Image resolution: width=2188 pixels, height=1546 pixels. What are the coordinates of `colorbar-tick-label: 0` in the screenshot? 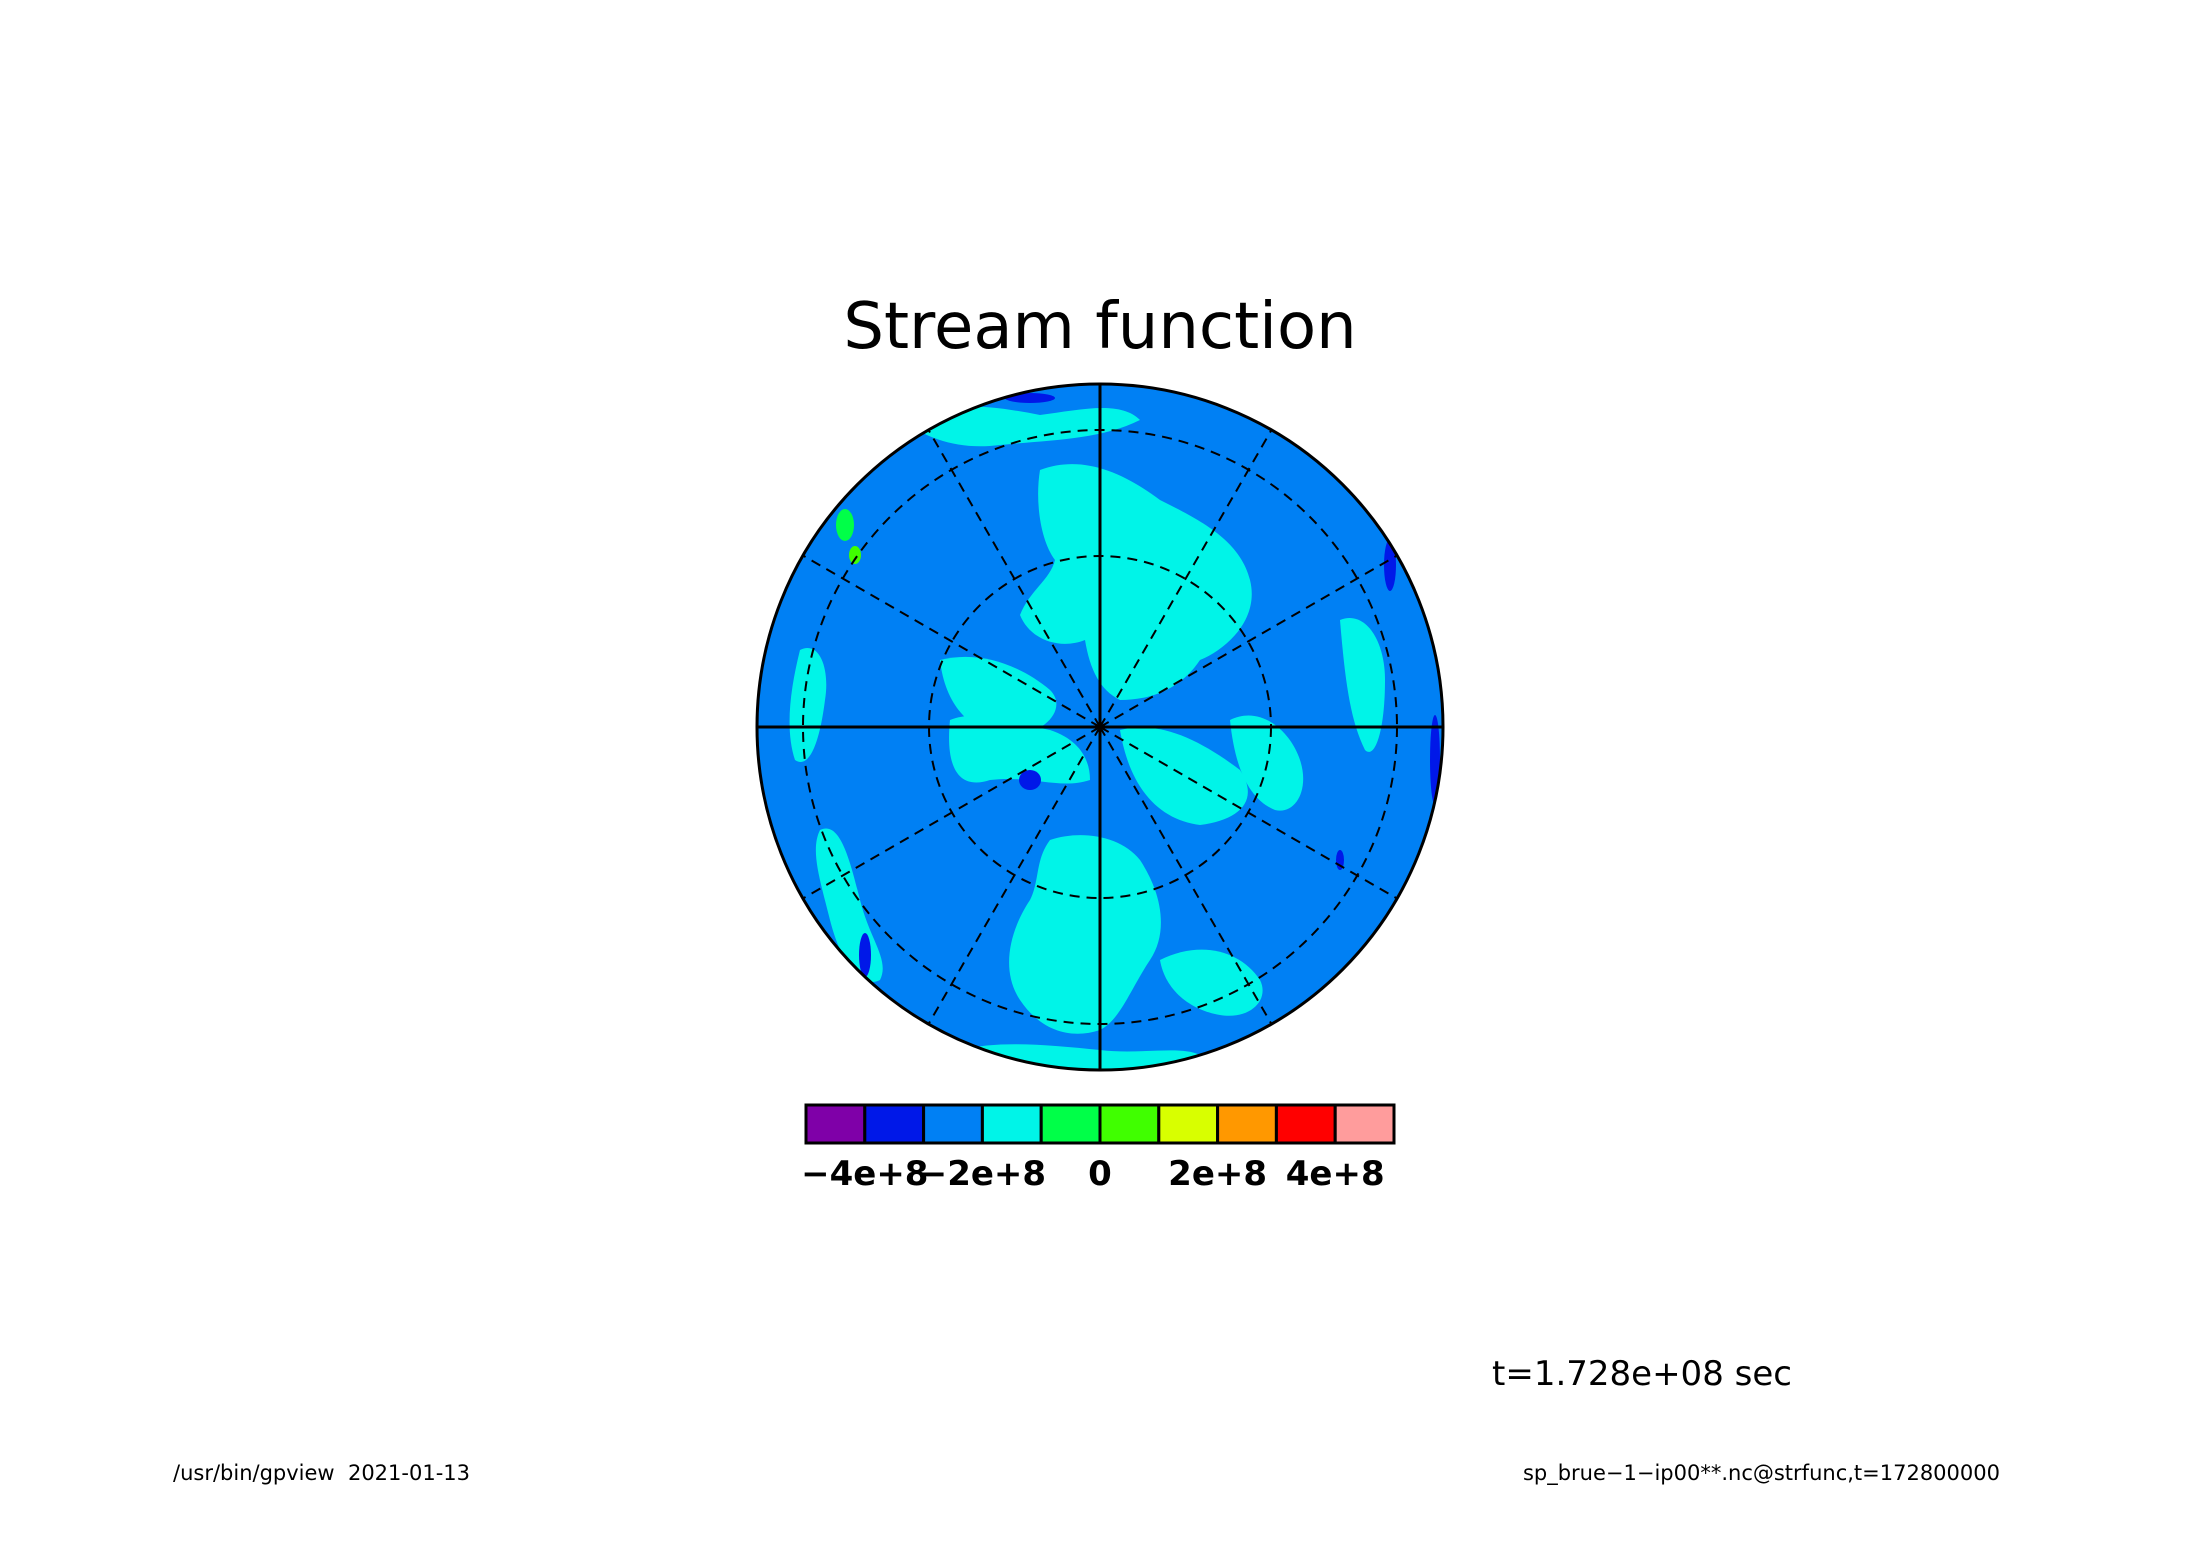 It's located at (1100, 1174).